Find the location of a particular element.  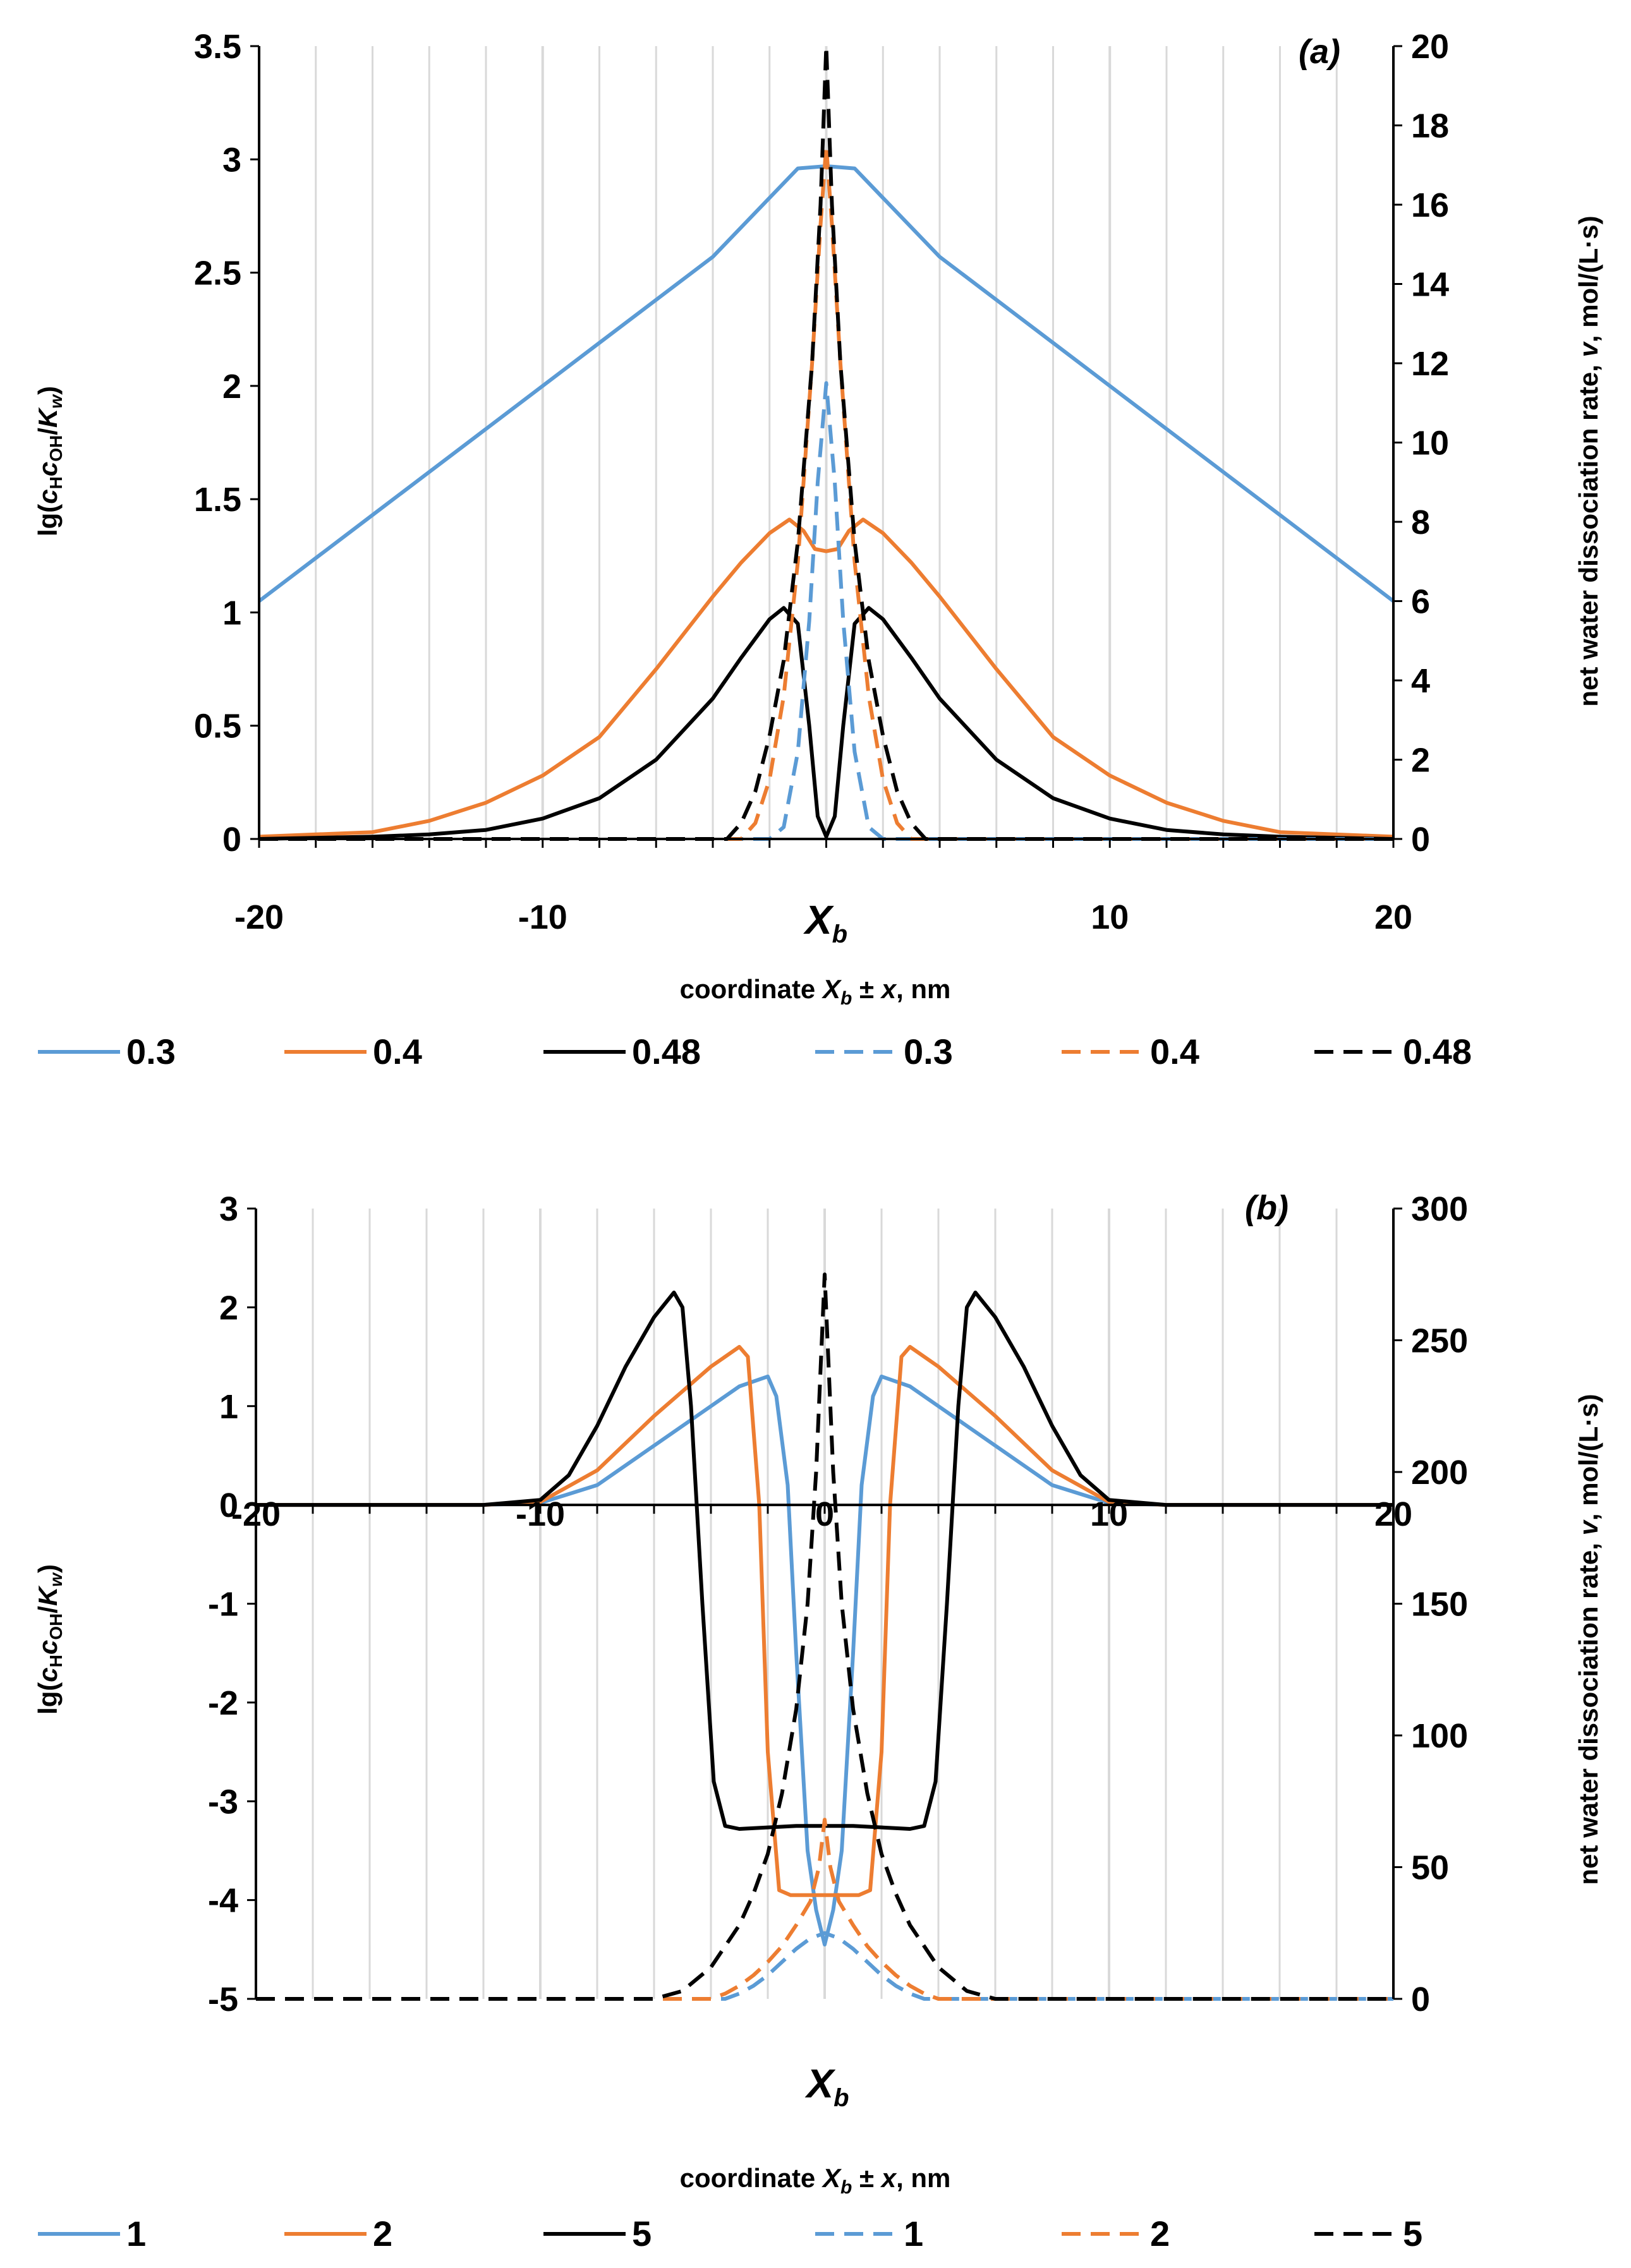

y-tick-label: 2.5 is located at coordinates (218, 274).